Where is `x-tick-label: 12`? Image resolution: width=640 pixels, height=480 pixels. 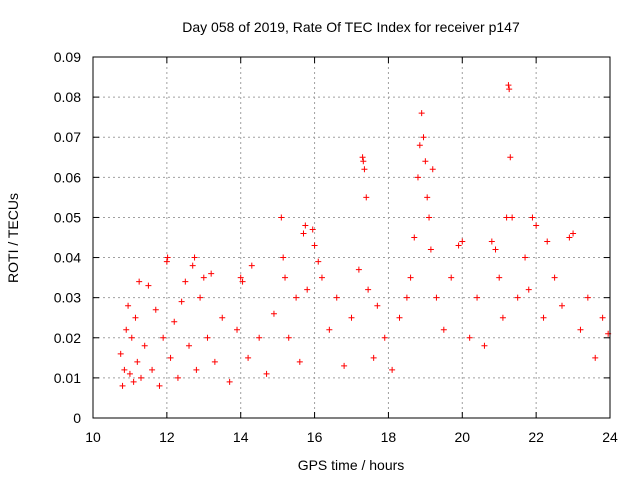
x-tick-label: 12 is located at coordinates (167, 437).